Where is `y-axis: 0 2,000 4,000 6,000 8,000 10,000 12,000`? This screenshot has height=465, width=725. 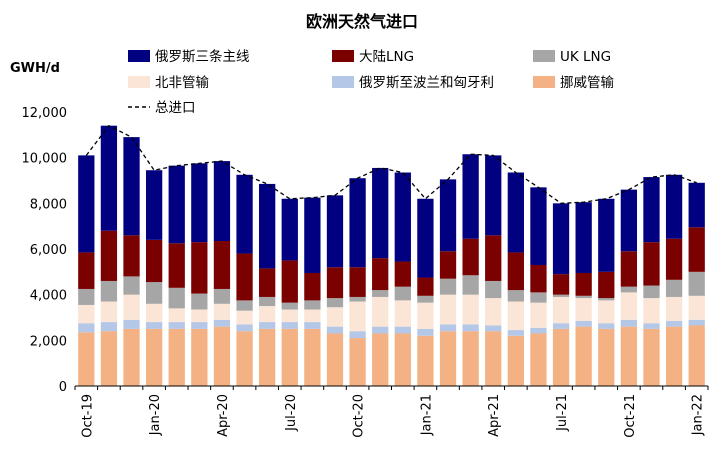
y-axis: 0 2,000 4,000 6,000 8,000 10,000 12,000 is located at coordinates (45, 250).